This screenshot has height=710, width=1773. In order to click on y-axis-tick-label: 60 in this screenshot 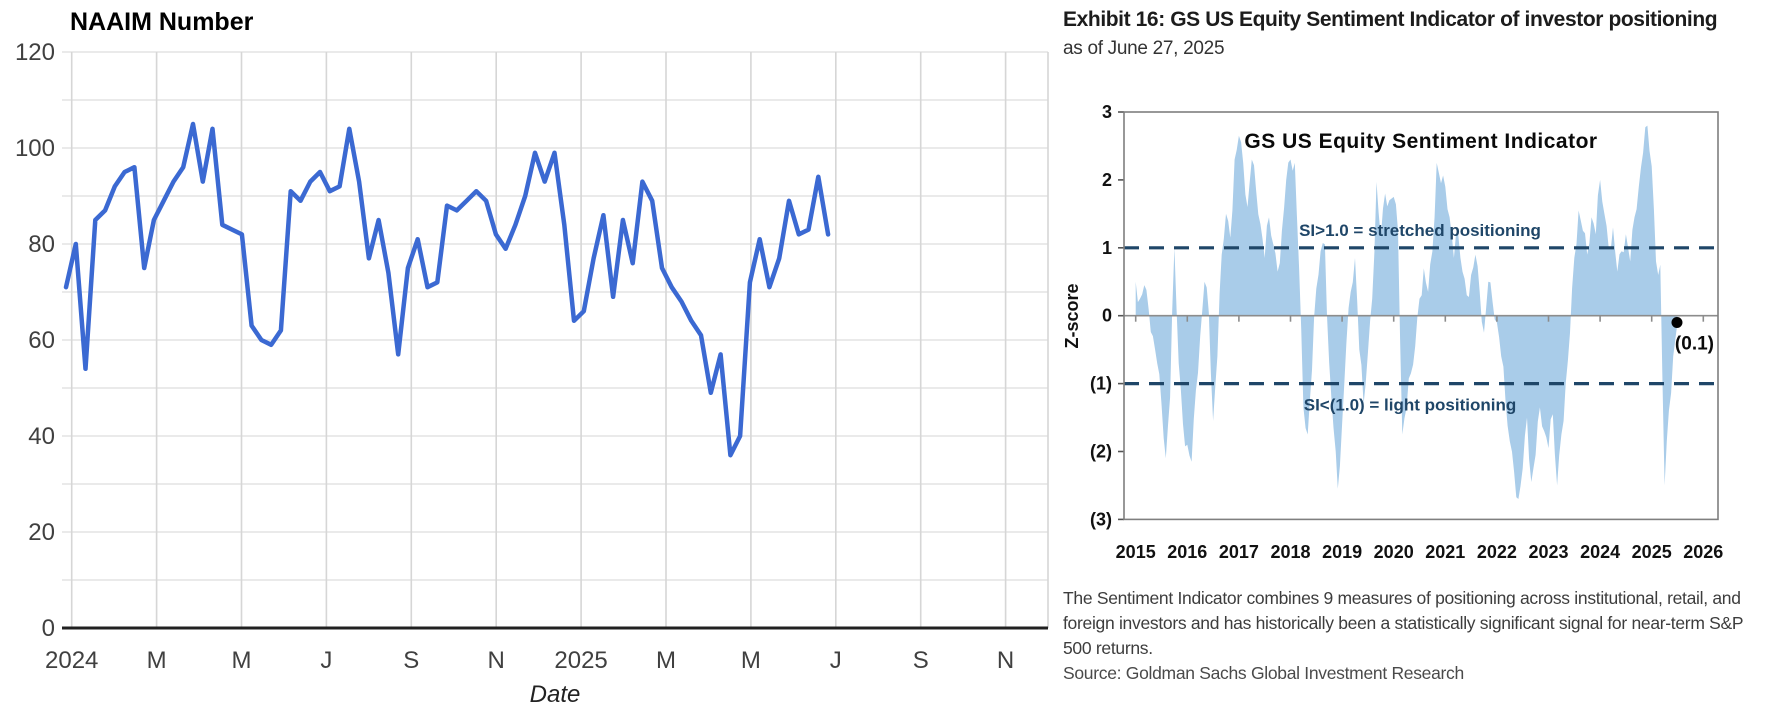, I will do `click(41, 340)`.